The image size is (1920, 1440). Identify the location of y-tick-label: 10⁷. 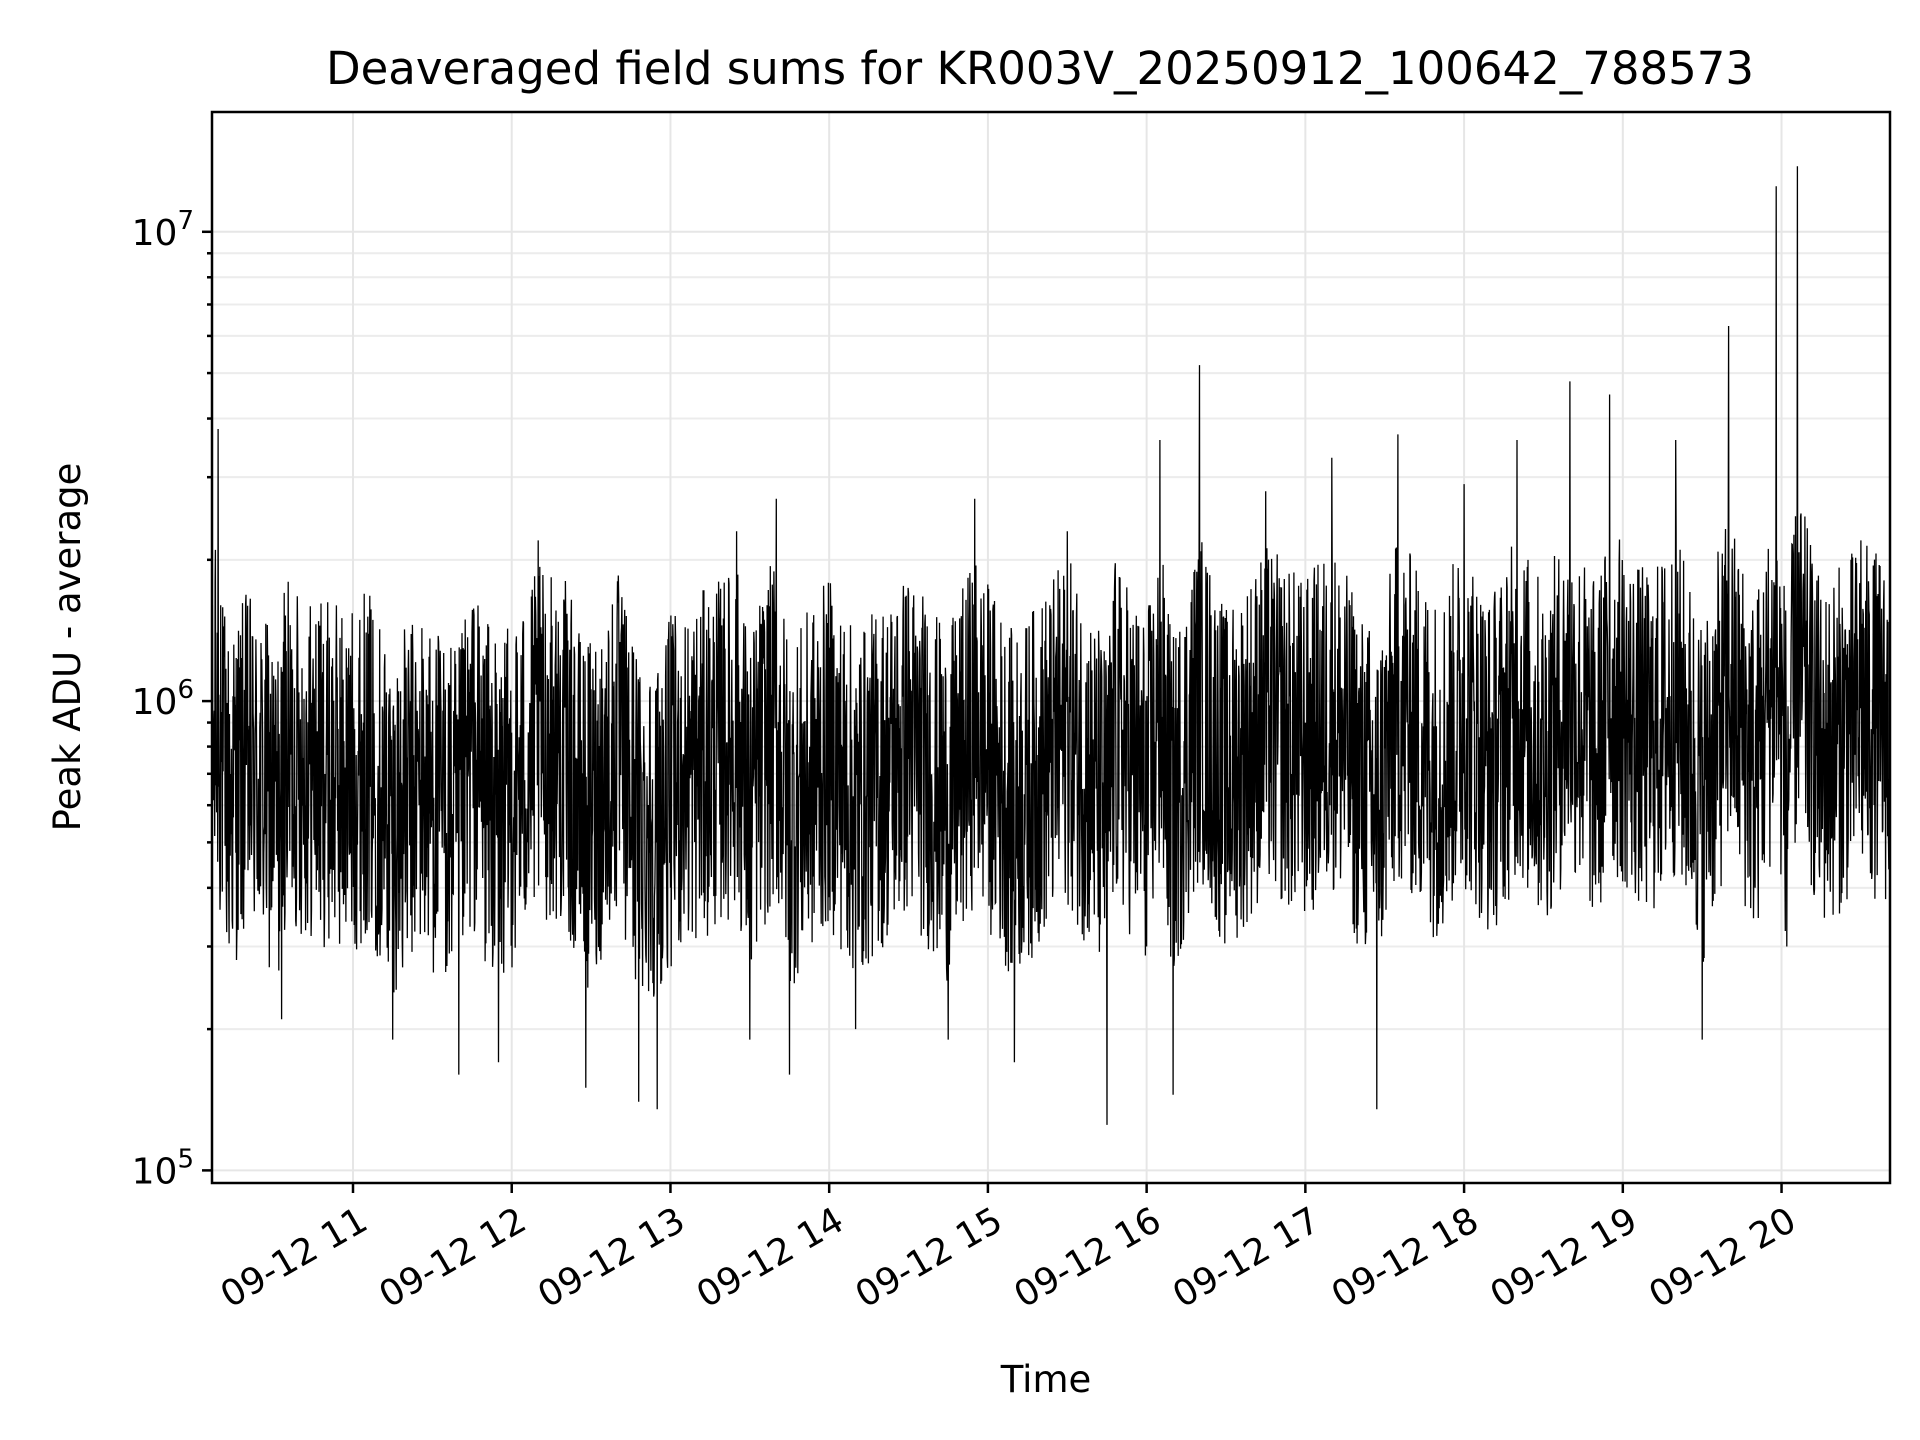
(163, 230).